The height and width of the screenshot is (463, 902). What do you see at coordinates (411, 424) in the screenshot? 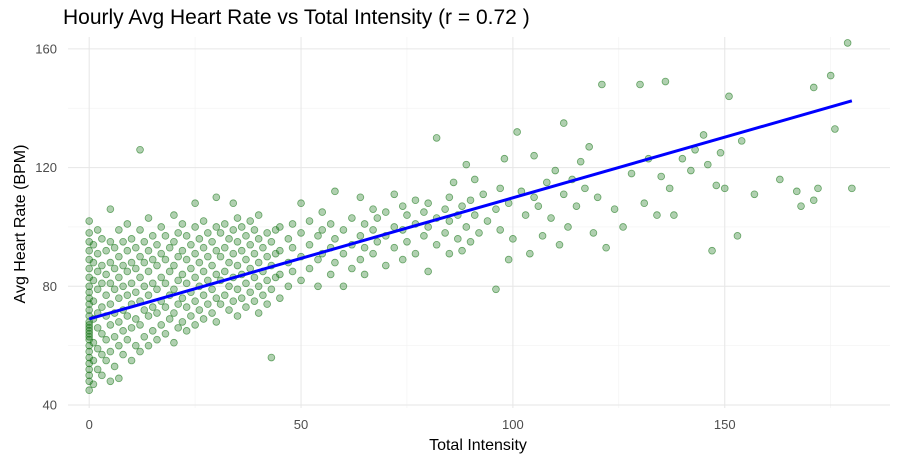
I see `x-axis-ticks: 0 50 100 150` at bounding box center [411, 424].